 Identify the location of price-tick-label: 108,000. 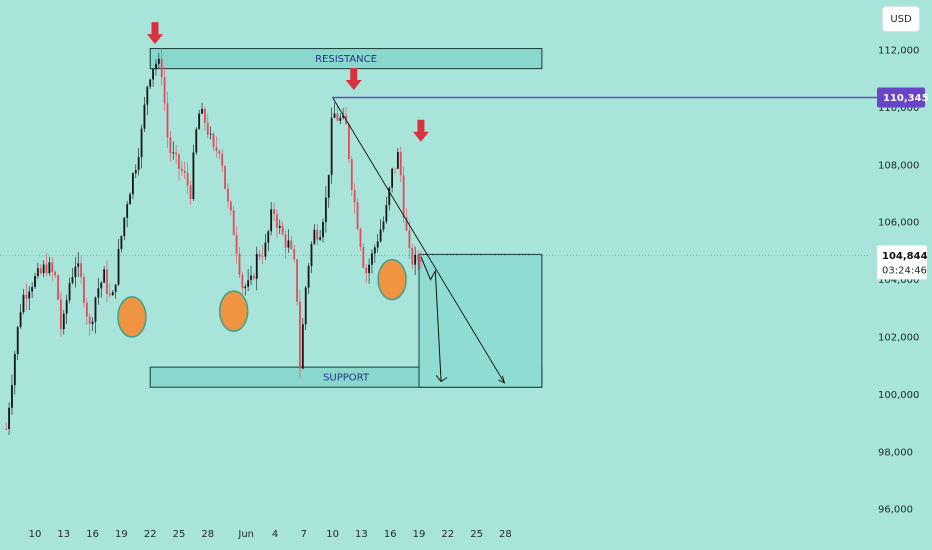
(898, 165).